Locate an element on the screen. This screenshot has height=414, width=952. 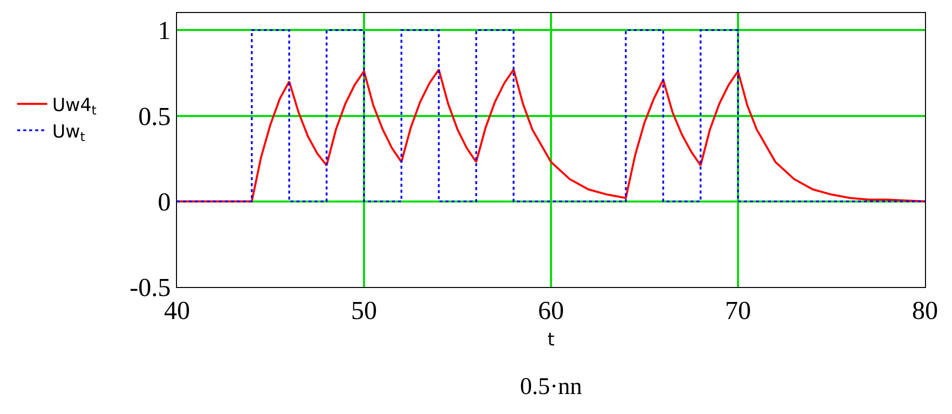
text: 0.5·nn is located at coordinates (551, 387).